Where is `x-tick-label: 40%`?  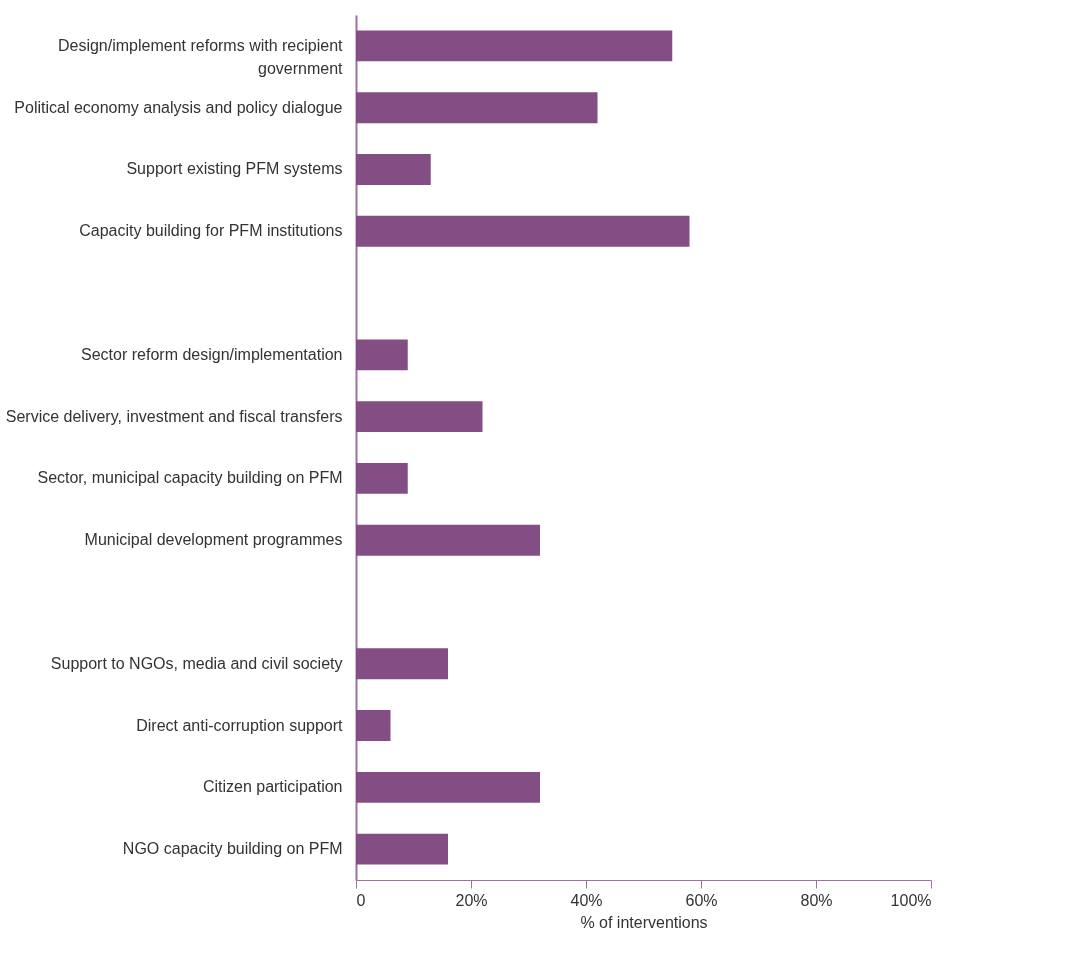 x-tick-label: 40% is located at coordinates (586, 900).